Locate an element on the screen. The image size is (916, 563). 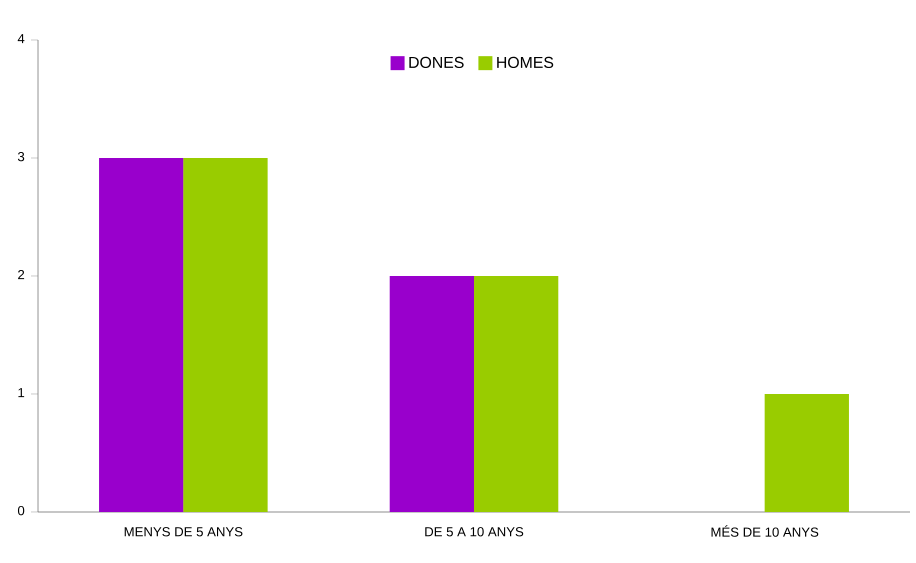
x-tick-label: DE 5 A 10 ANYS is located at coordinates (474, 531).